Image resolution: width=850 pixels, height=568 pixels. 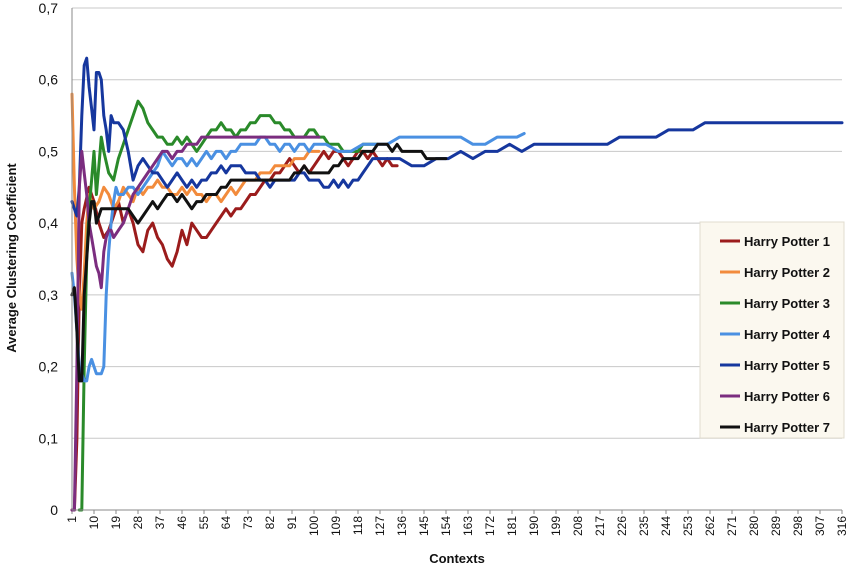 I want to click on x-tick-label: 217, so click(x=600, y=526).